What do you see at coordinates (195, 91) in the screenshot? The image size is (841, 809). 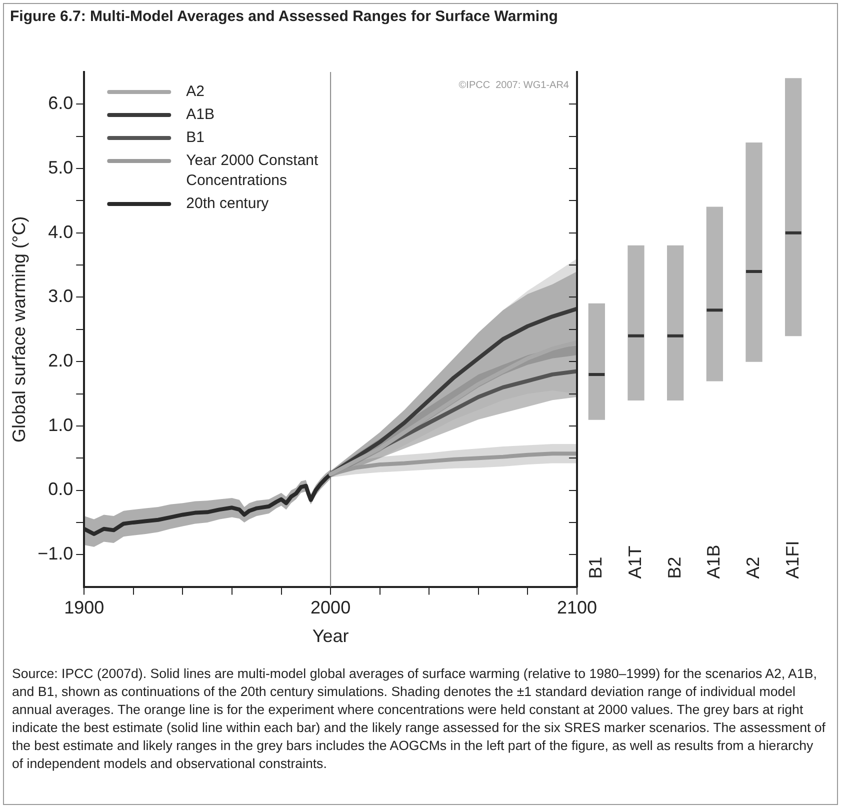 I see `legend-label: A2` at bounding box center [195, 91].